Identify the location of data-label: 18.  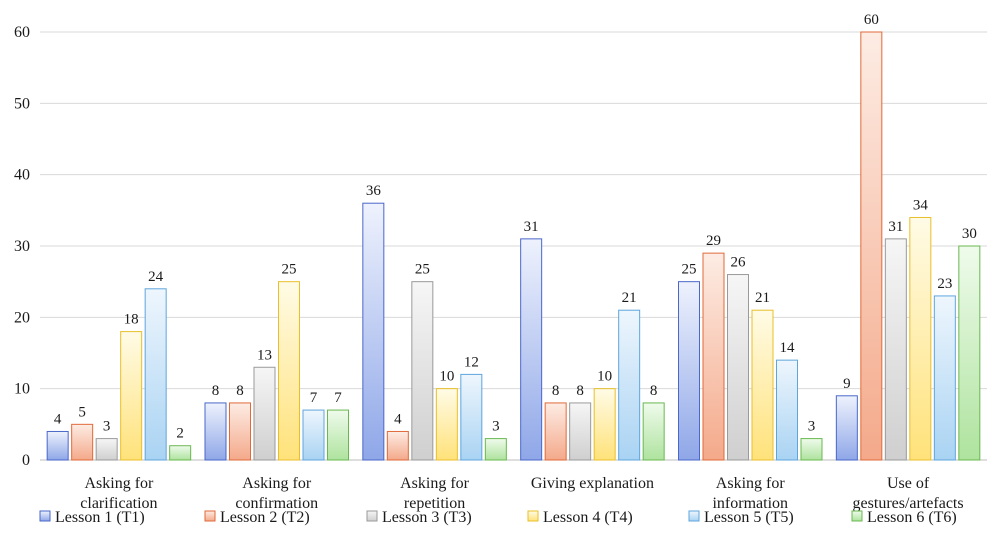
(131, 320).